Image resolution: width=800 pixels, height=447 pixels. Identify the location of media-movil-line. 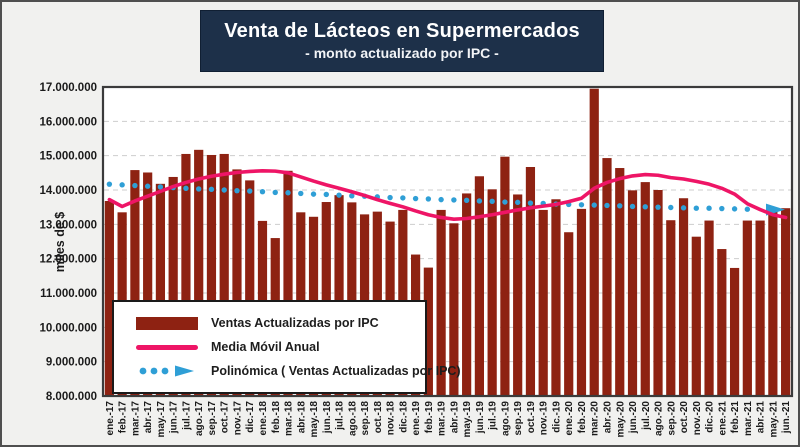
(447, 194).